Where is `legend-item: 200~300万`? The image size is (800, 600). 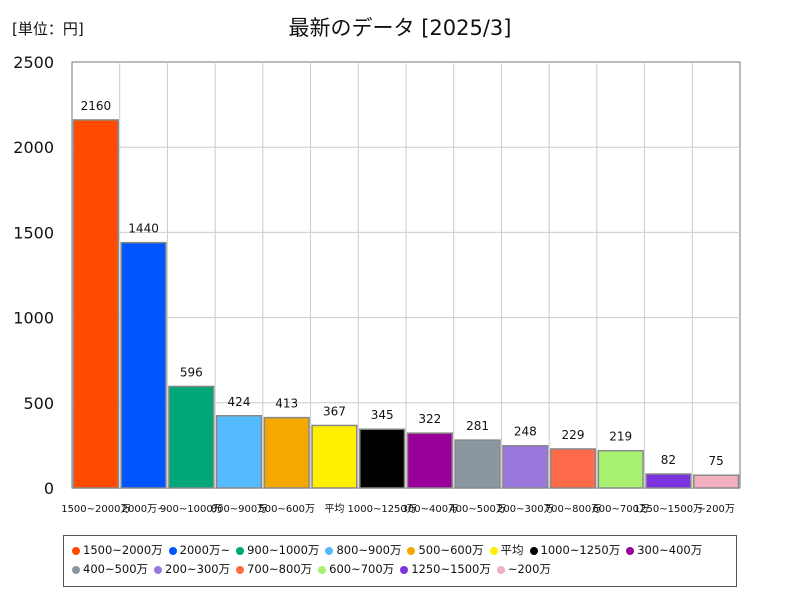
legend-item: 200~300万 is located at coordinates (192, 569).